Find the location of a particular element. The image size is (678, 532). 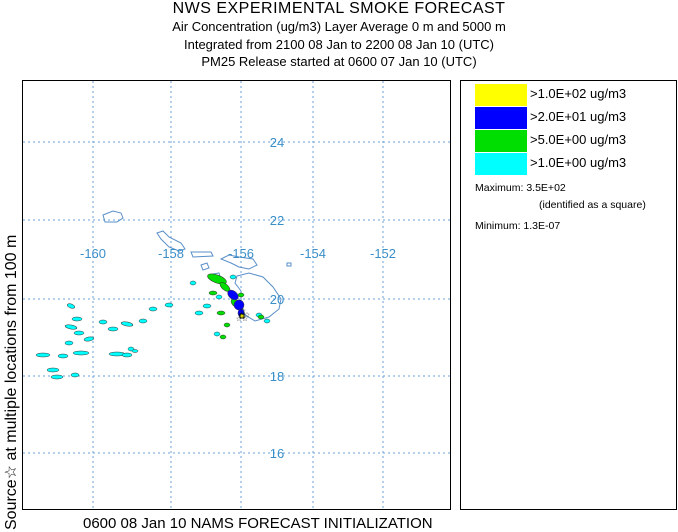

maximum-marker is located at coordinates (242, 316).